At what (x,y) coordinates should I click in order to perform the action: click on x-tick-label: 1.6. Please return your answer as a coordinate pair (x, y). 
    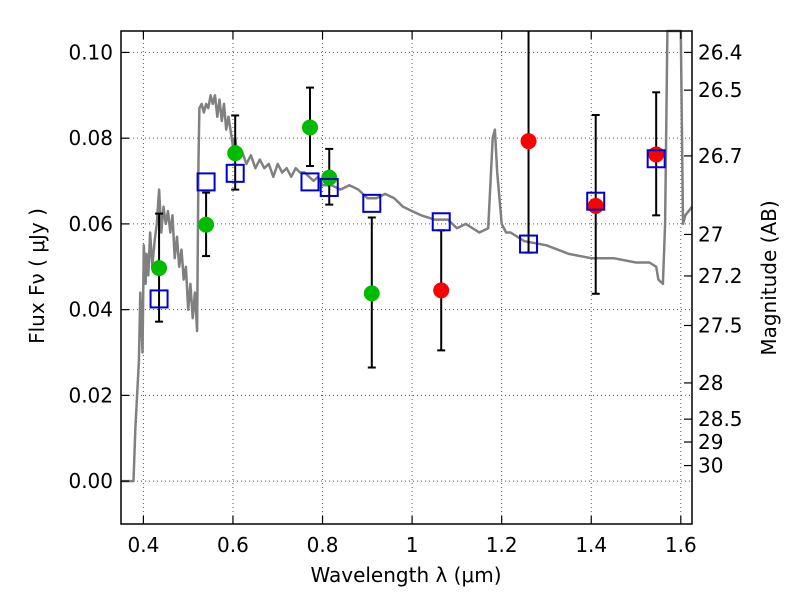
    Looking at the image, I should click on (681, 545).